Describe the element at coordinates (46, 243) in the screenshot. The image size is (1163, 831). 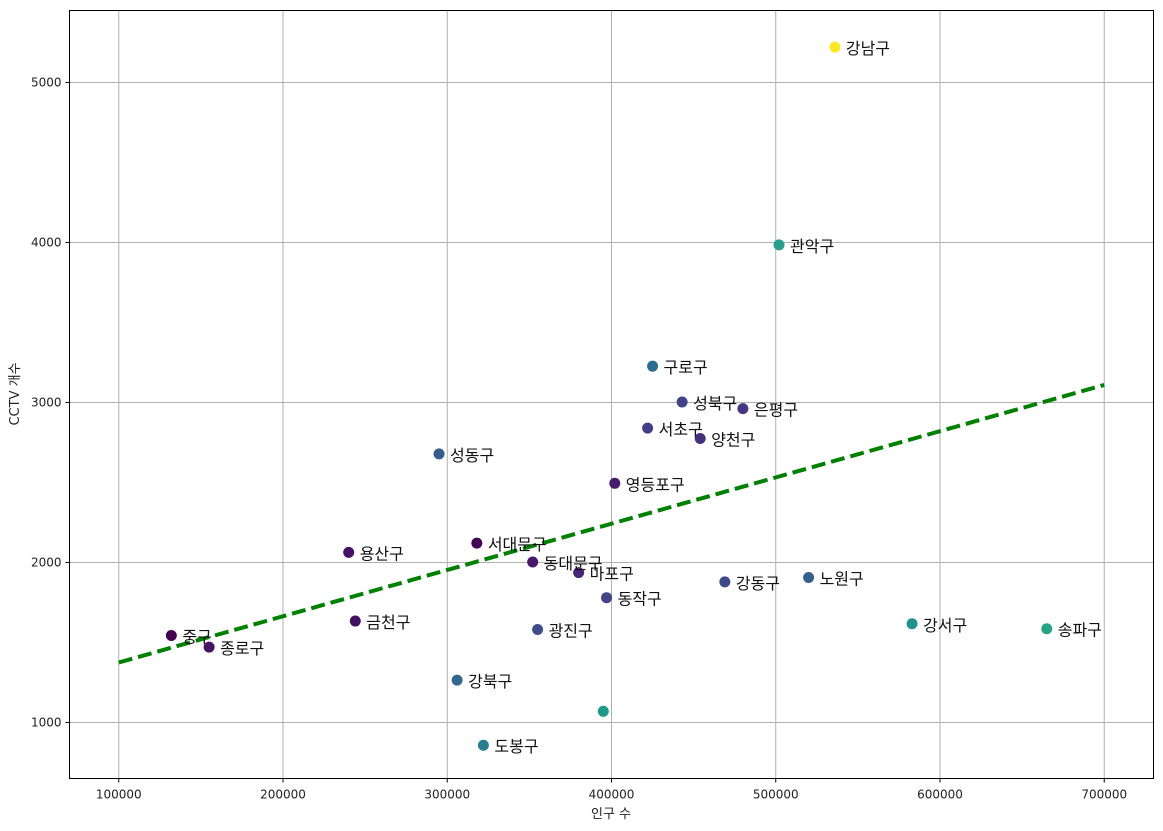
I see `y-tick-label: 4000` at that location.